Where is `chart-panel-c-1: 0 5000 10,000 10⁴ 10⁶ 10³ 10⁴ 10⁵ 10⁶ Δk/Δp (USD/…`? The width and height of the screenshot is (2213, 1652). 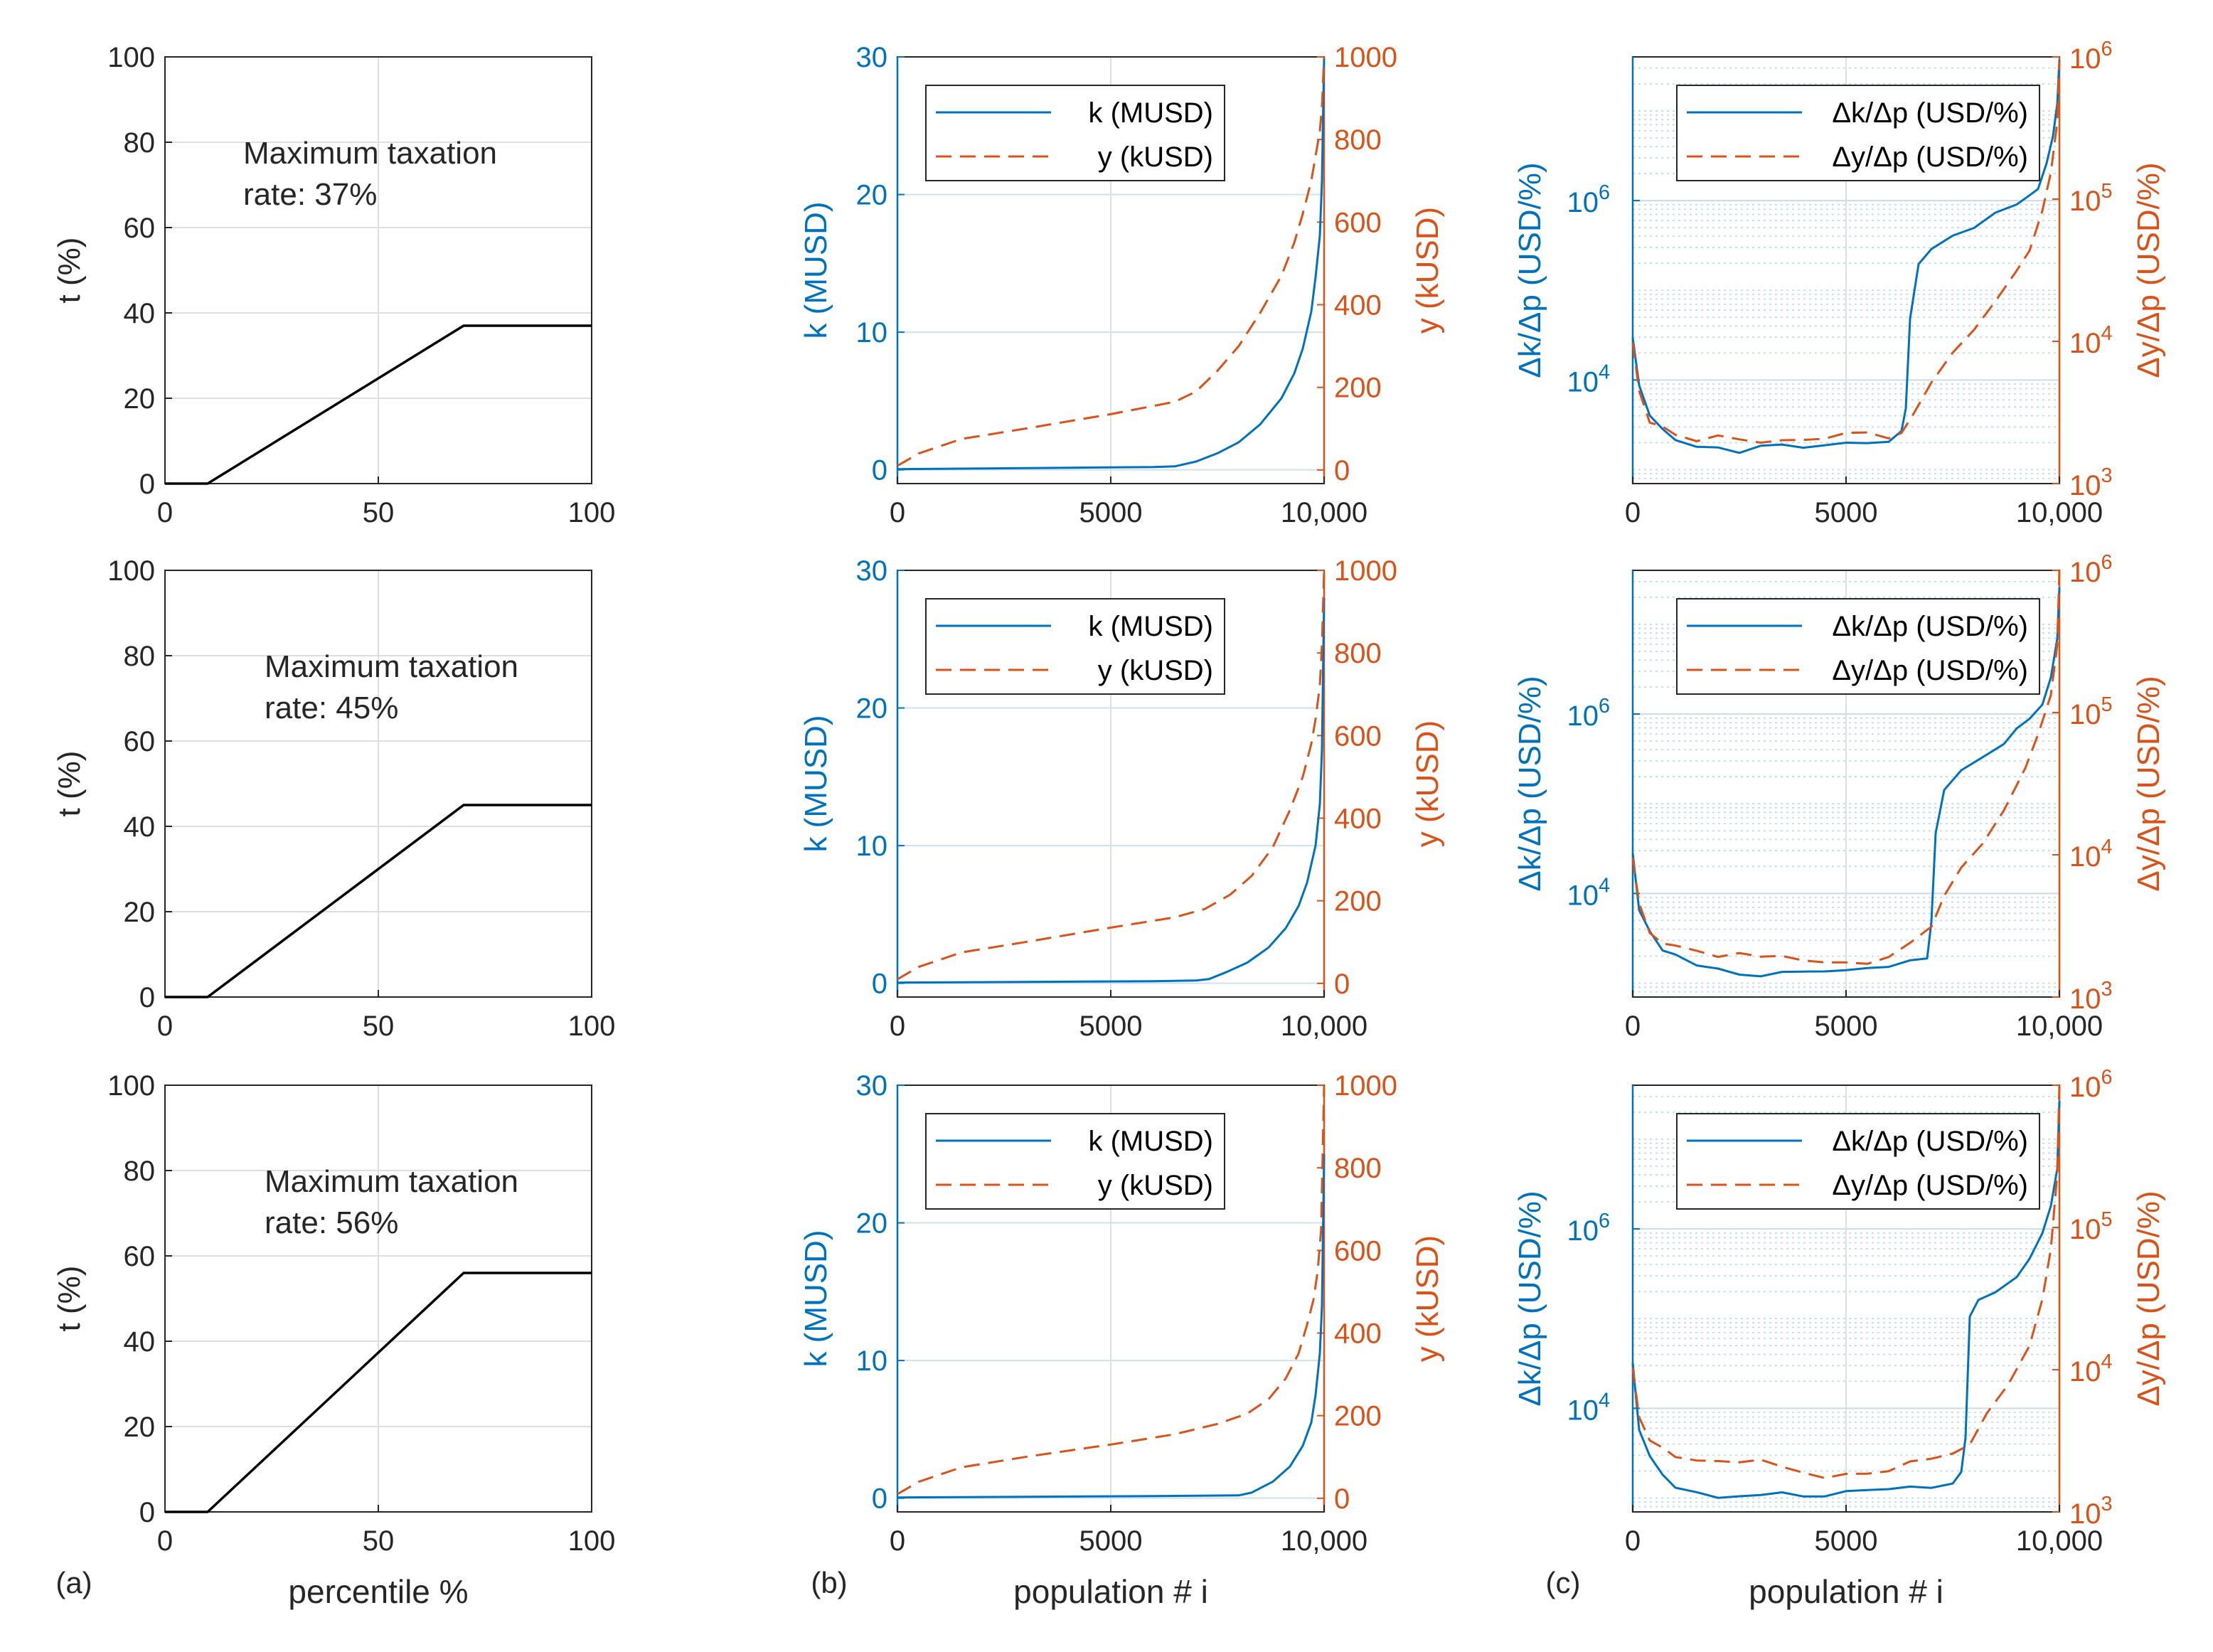 chart-panel-c-1: 0 5000 10,000 10⁴ 10⁶ 10³ 10⁴ 10⁵ 10⁶ Δk/Δp (USD/… is located at coordinates (1839, 283).